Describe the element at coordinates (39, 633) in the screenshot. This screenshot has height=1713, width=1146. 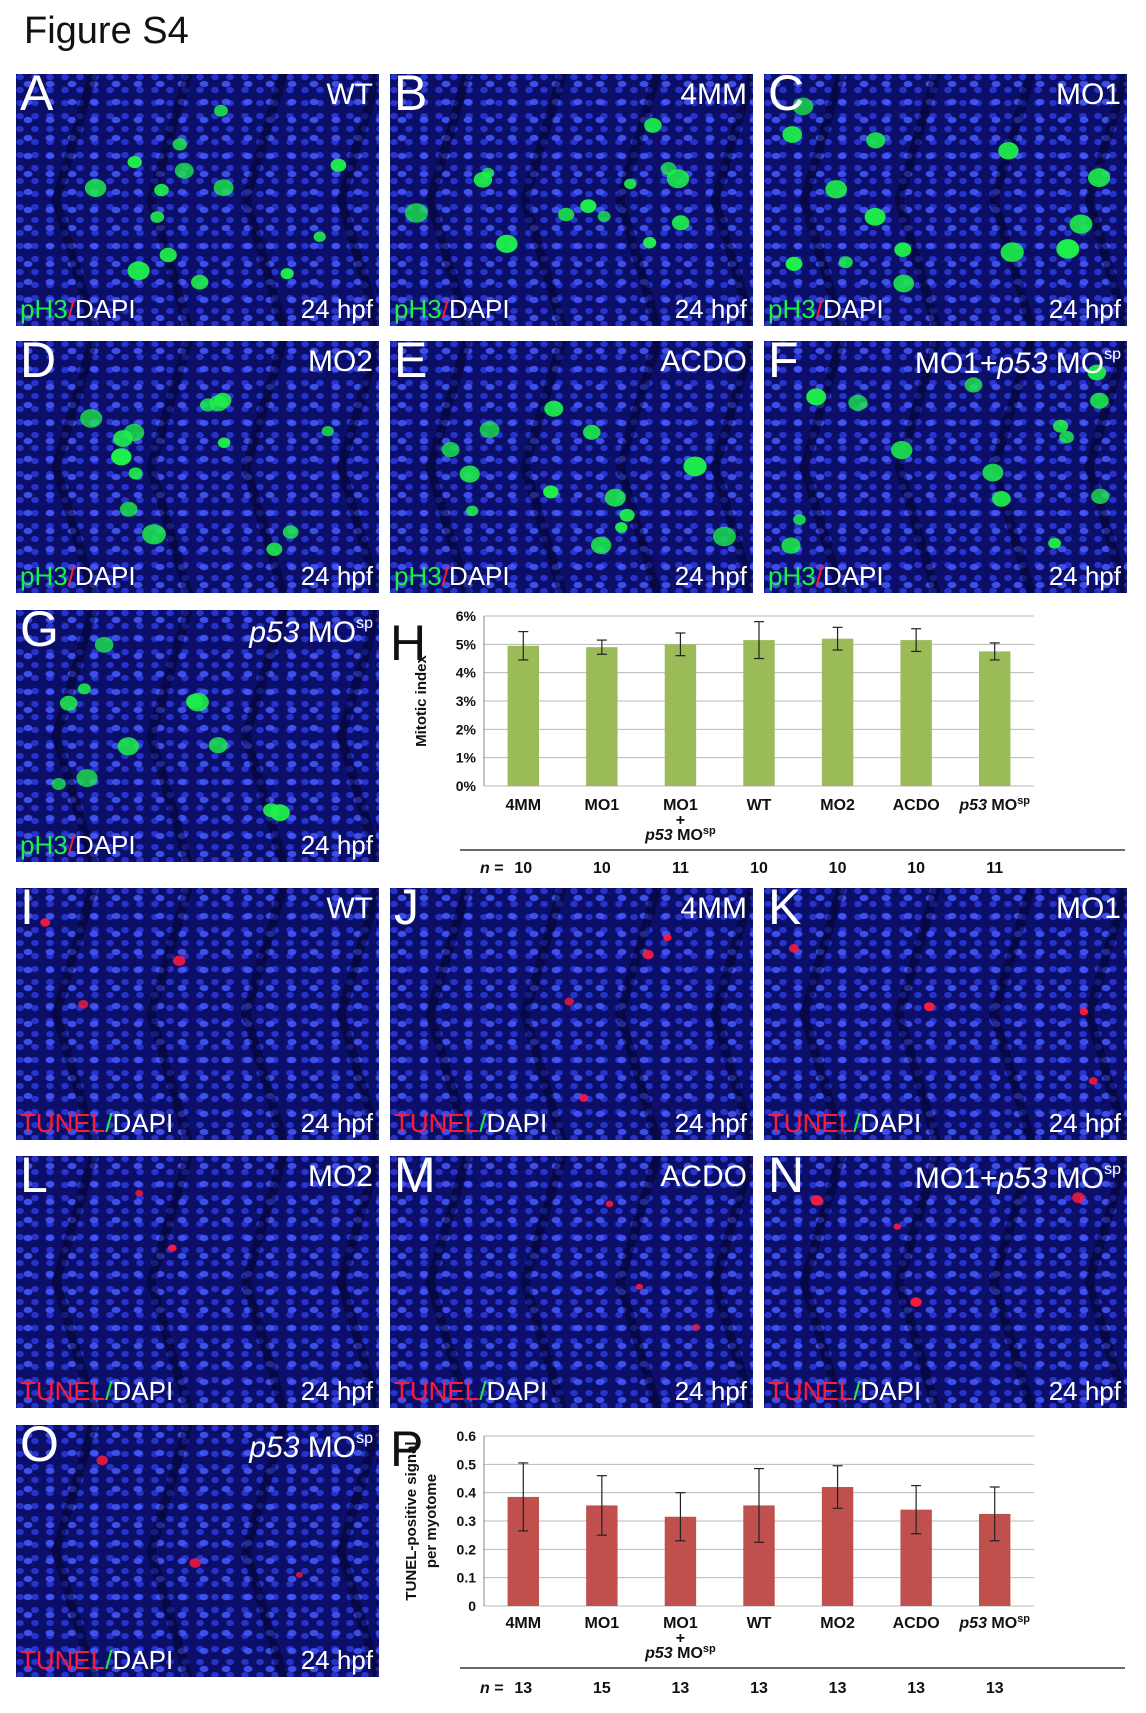
I see `panel-letter: G` at that location.